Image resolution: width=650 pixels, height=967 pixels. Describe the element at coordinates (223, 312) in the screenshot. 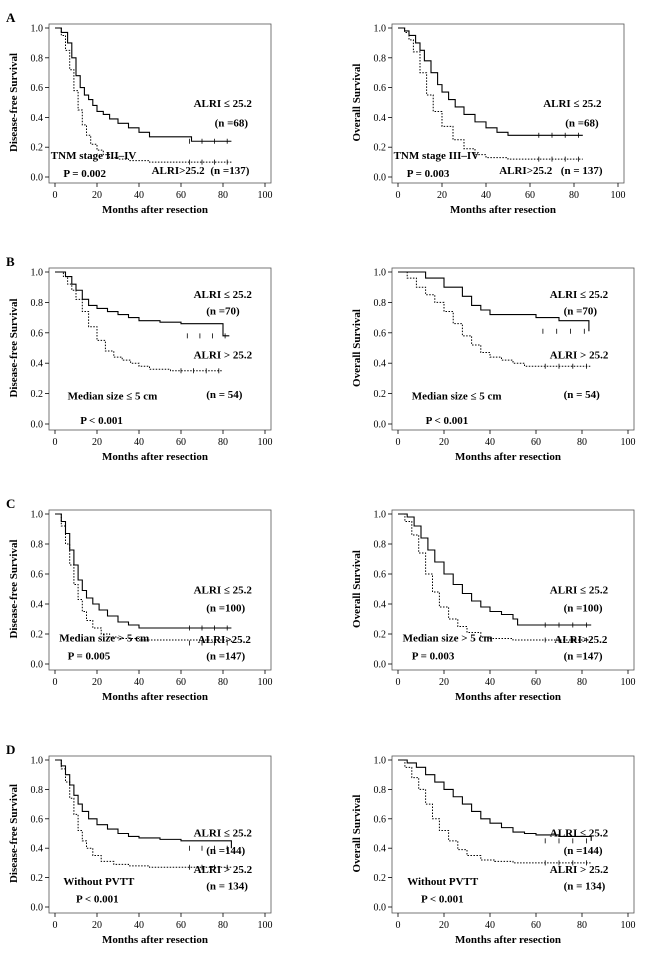

I see `legend-n-low-alri: (n =70)` at that location.